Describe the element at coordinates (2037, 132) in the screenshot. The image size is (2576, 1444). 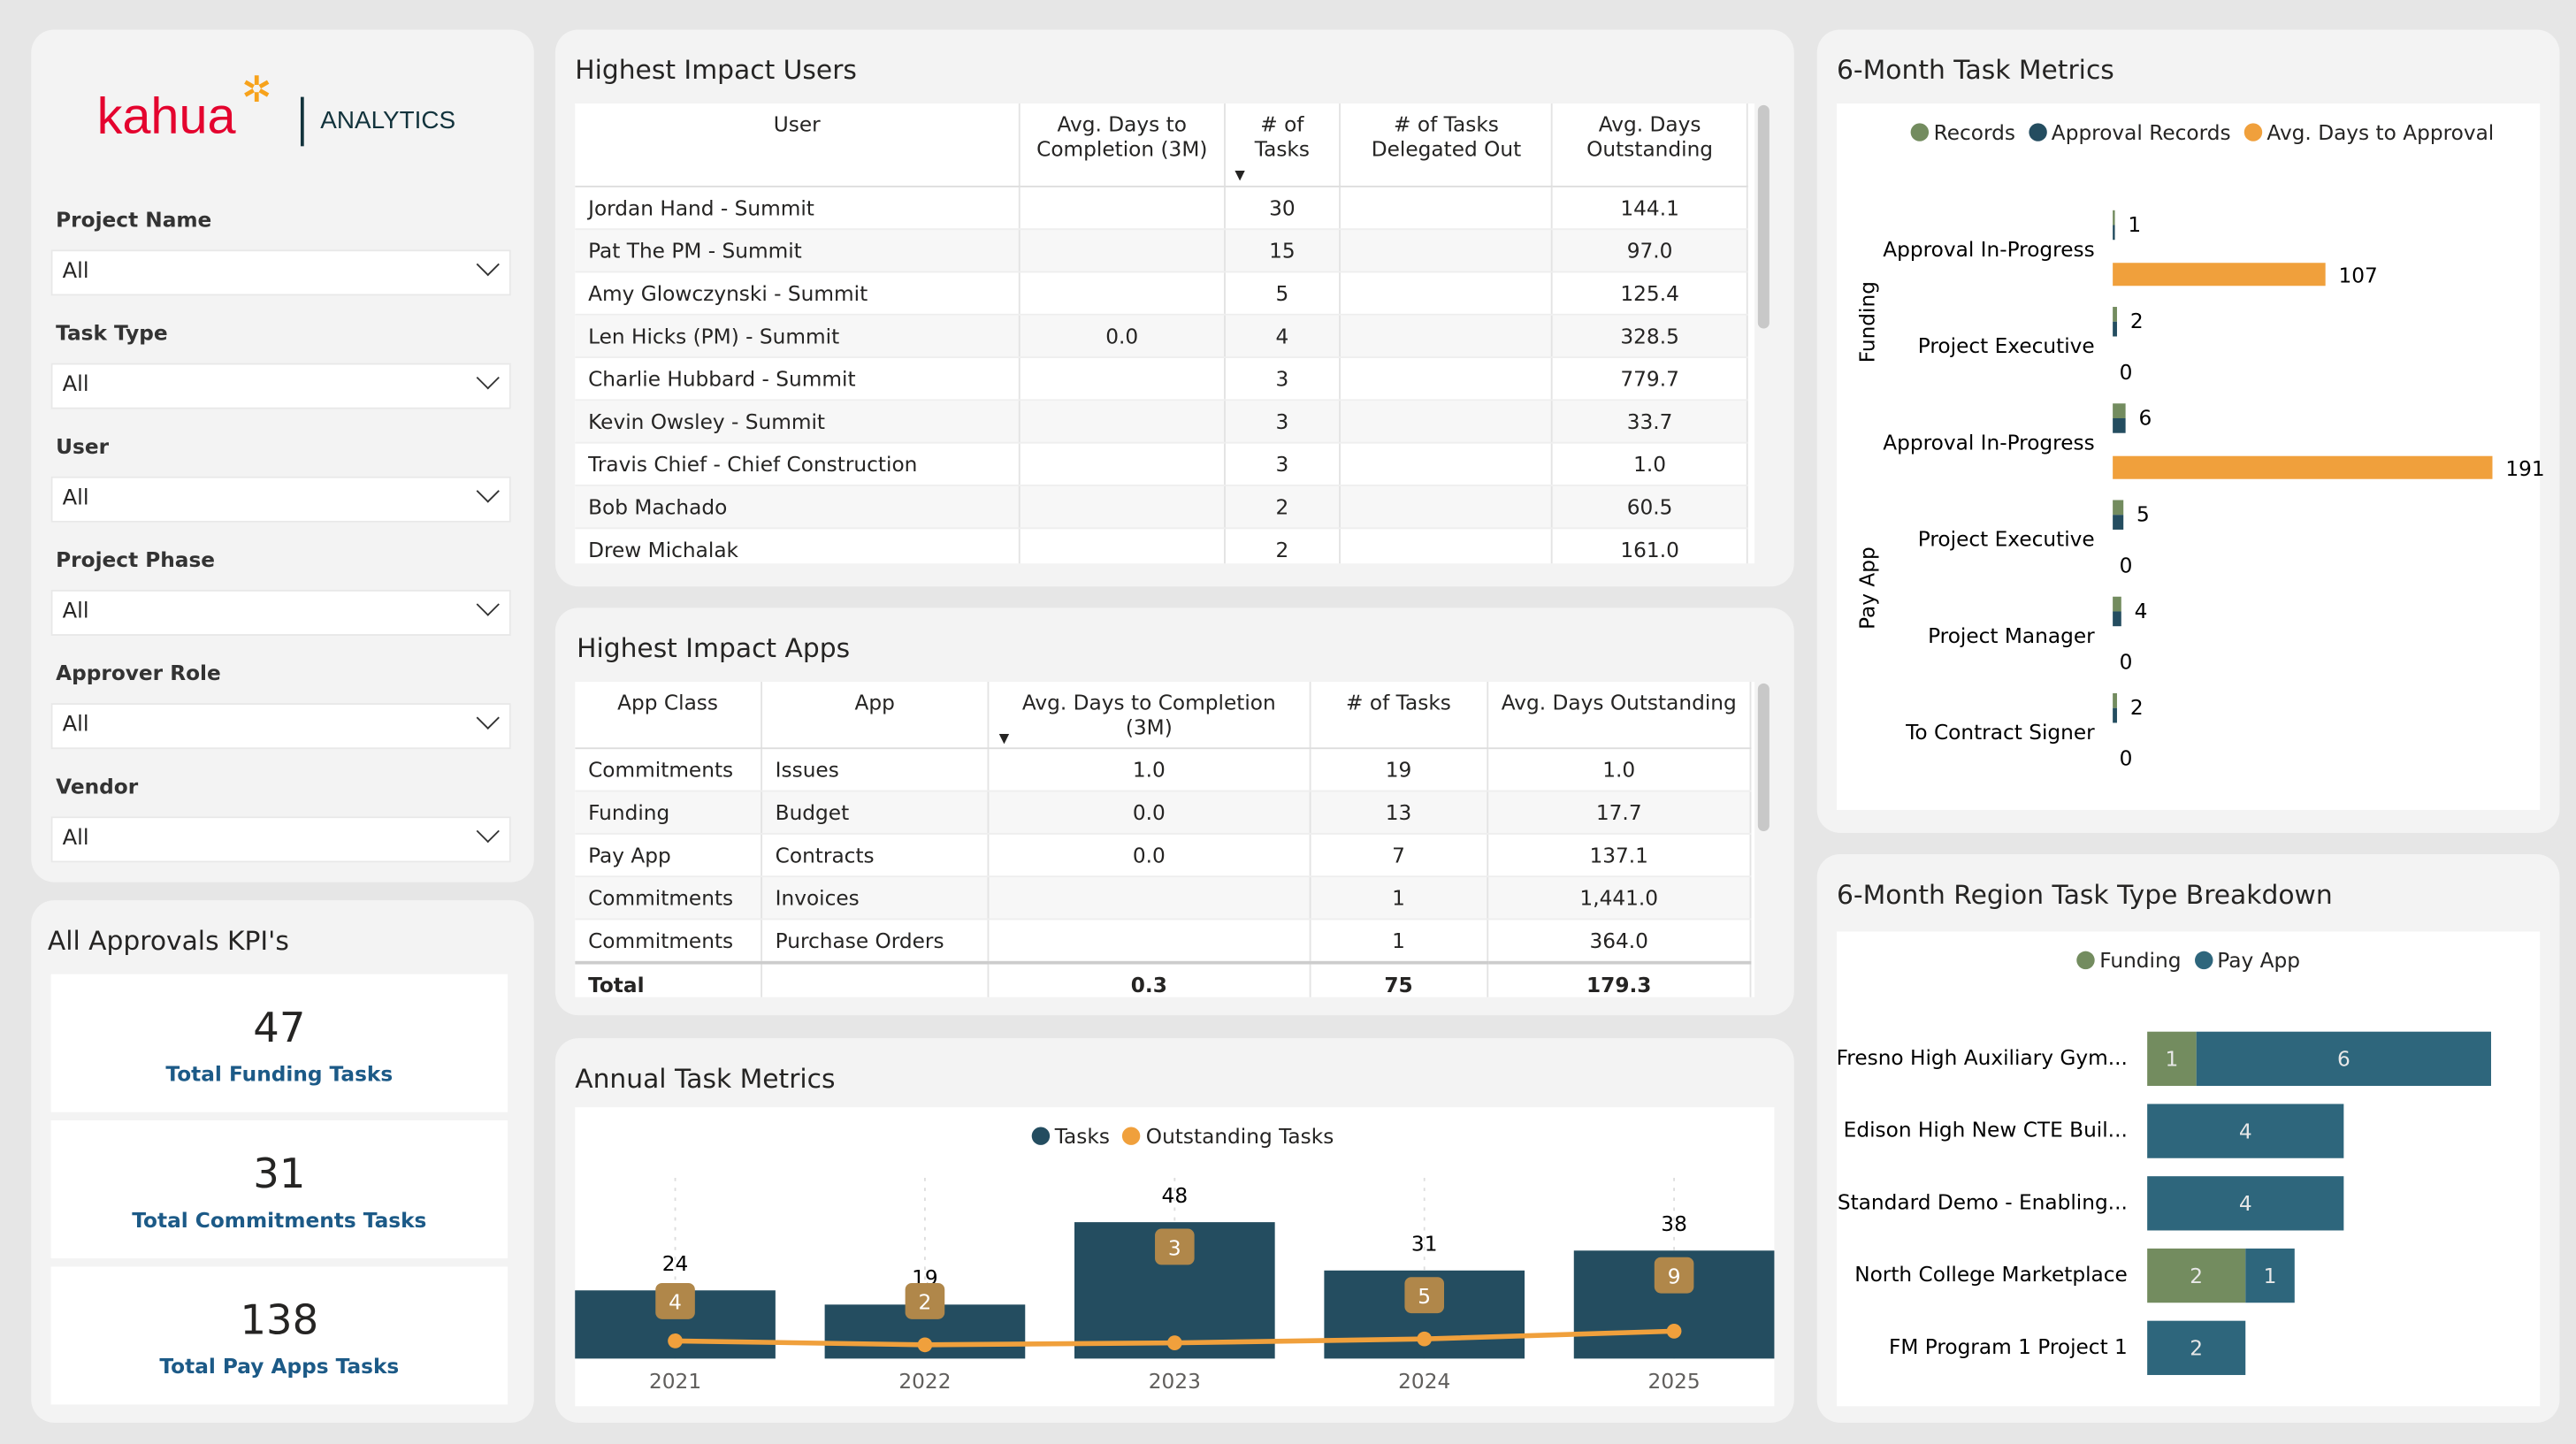
I see `legend-dot-approval-records` at that location.